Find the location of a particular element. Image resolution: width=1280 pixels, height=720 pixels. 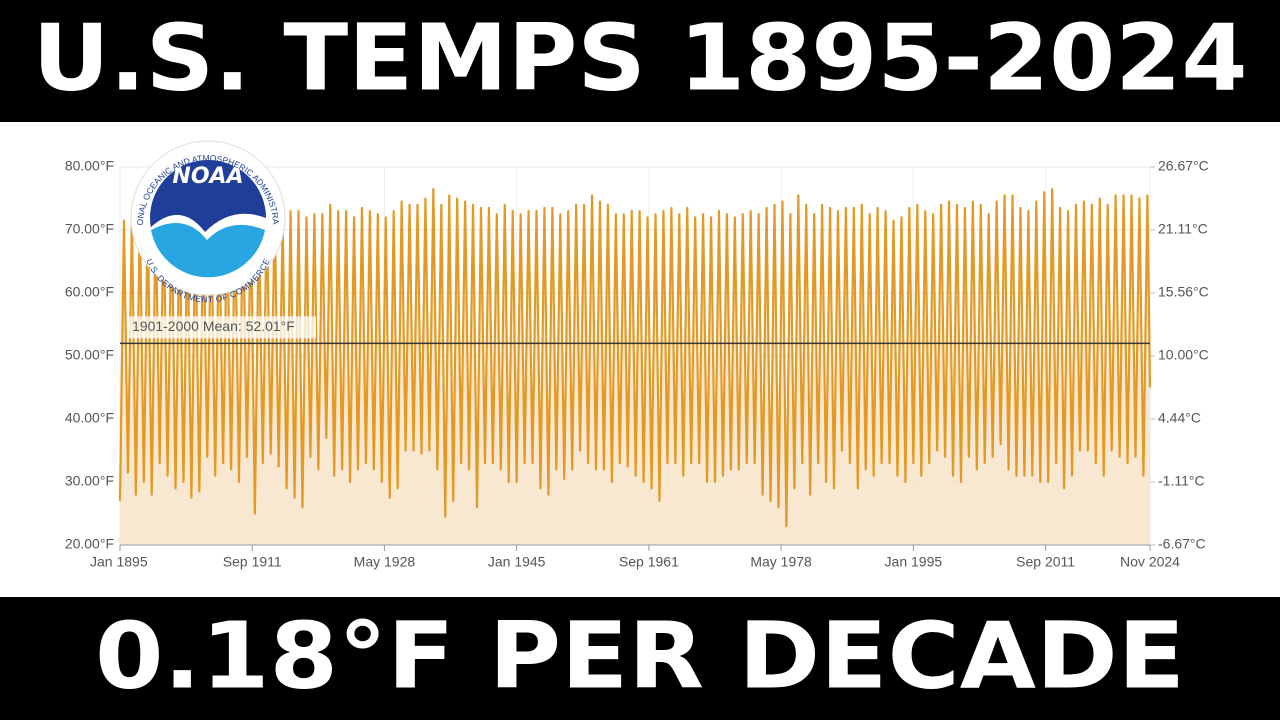

mean-label-box is located at coordinates (222, 327).